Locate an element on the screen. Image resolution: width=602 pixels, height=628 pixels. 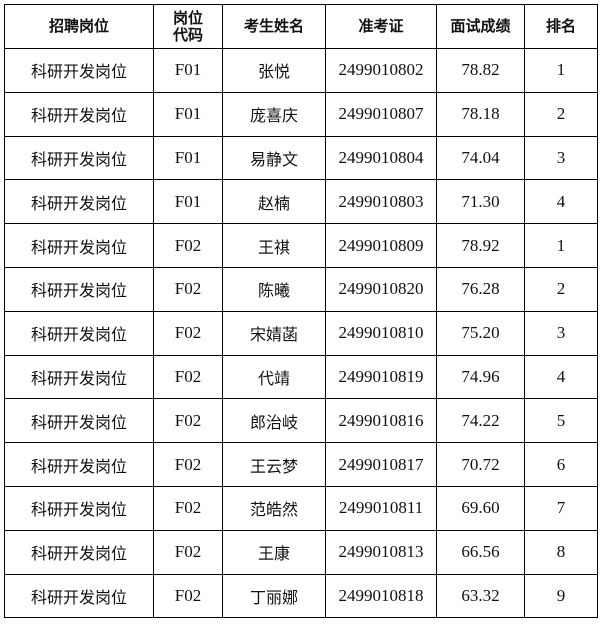
cell-interview-score: 63.32 is located at coordinates (480, 596).